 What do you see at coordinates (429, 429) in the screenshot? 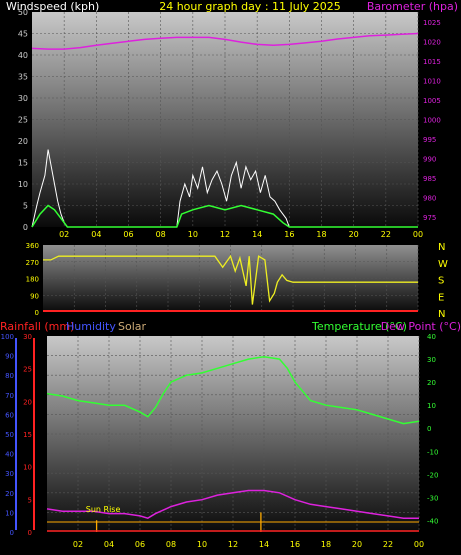
I see `temperature-tick-label: 0` at bounding box center [429, 429].